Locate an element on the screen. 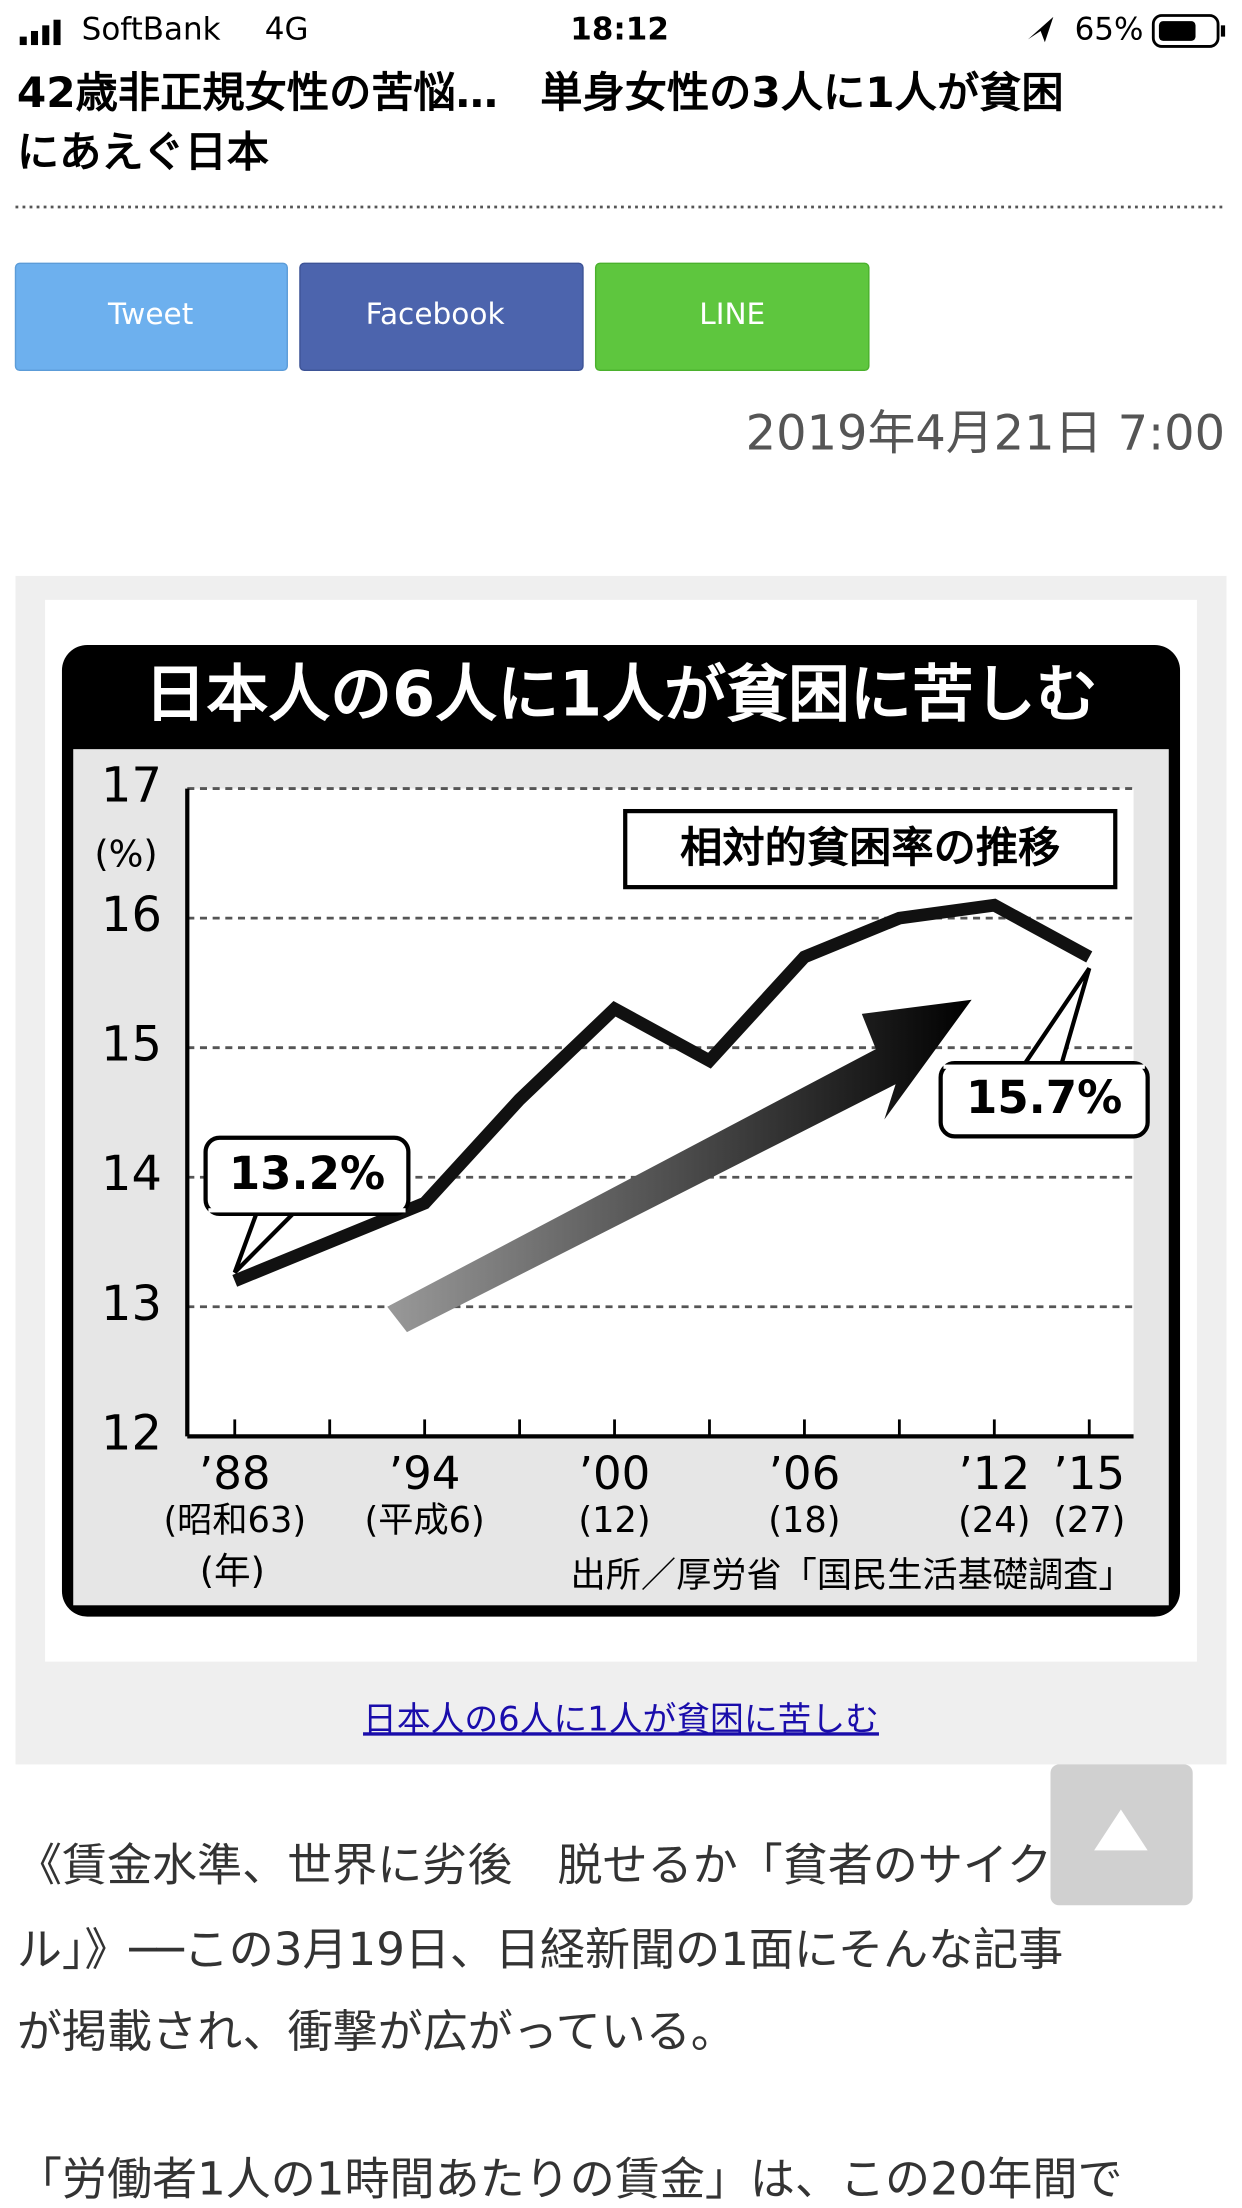 The width and height of the screenshot is (1242, 2208). y-tick-label: 13 is located at coordinates (131, 1304).